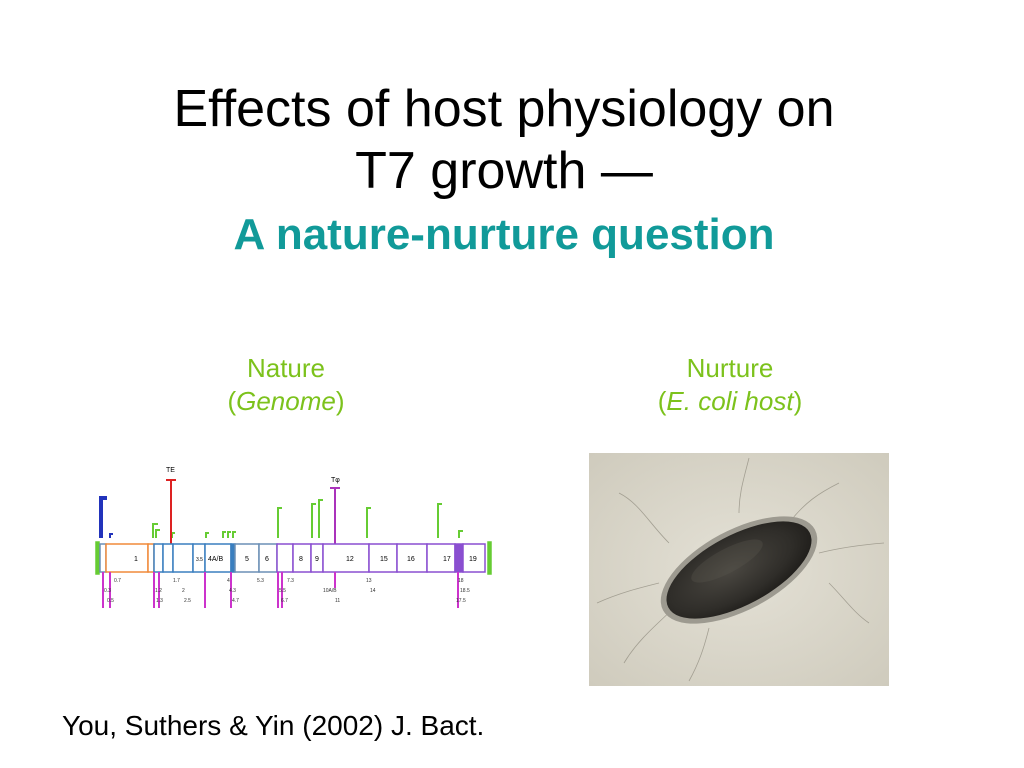 The height and width of the screenshot is (768, 1024). What do you see at coordinates (465, 591) in the screenshot?
I see `sub-label: 18.5` at bounding box center [465, 591].